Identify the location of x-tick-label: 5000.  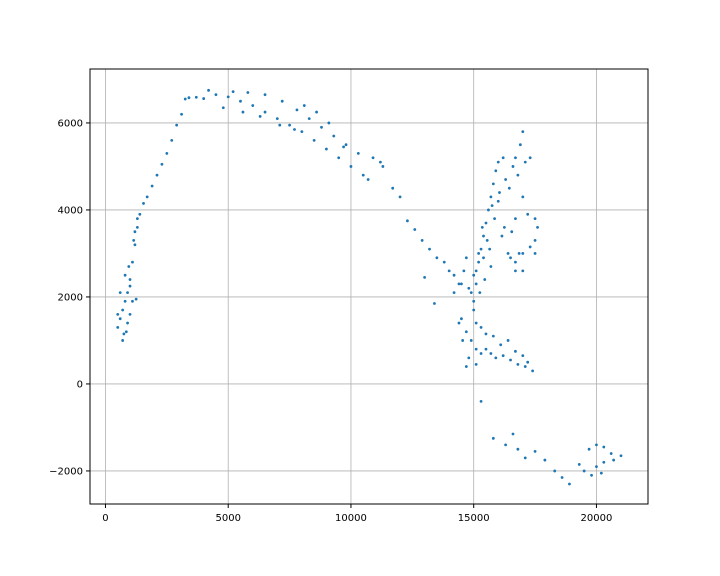
(227, 518).